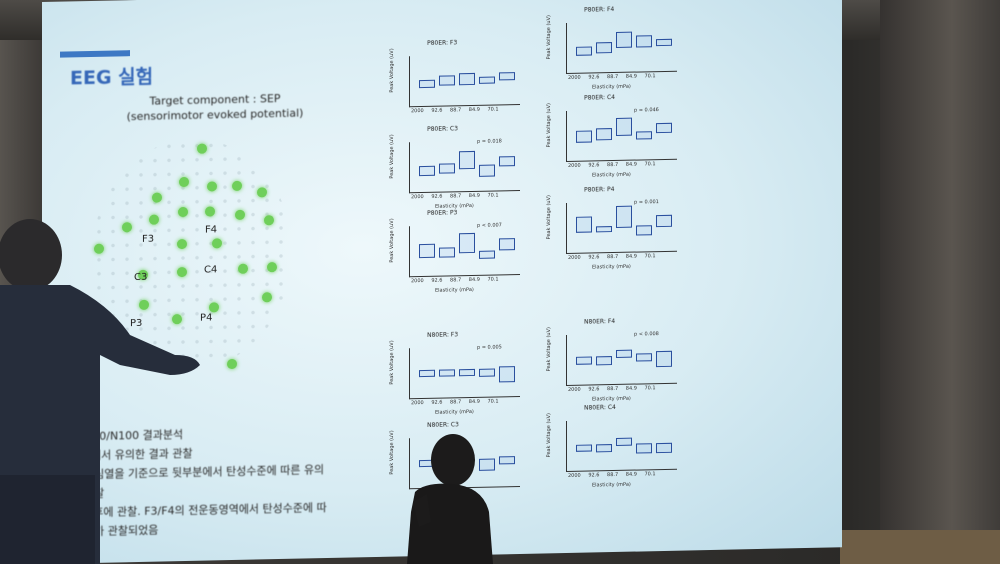 The image size is (1000, 564). What do you see at coordinates (599, 97) in the screenshot?
I see `plot-title: P80ER: C4` at bounding box center [599, 97].